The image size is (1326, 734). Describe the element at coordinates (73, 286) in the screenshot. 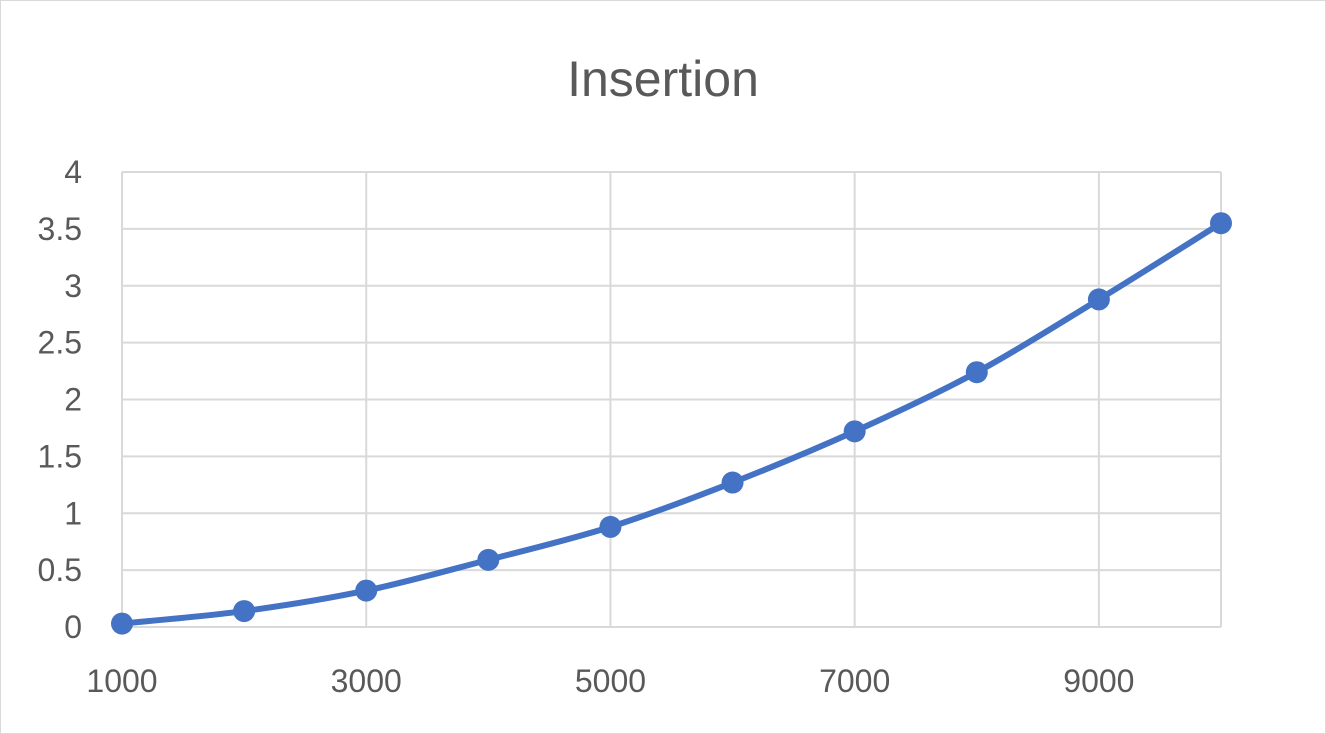

I see `y-tick-label: 3` at that location.